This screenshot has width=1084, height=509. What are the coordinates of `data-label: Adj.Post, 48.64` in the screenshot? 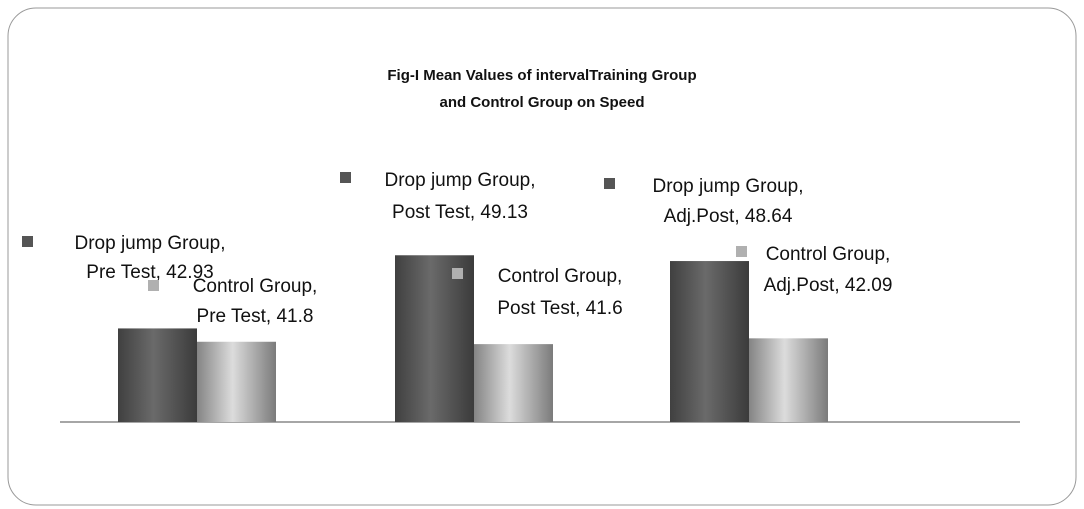 It's located at (728, 216).